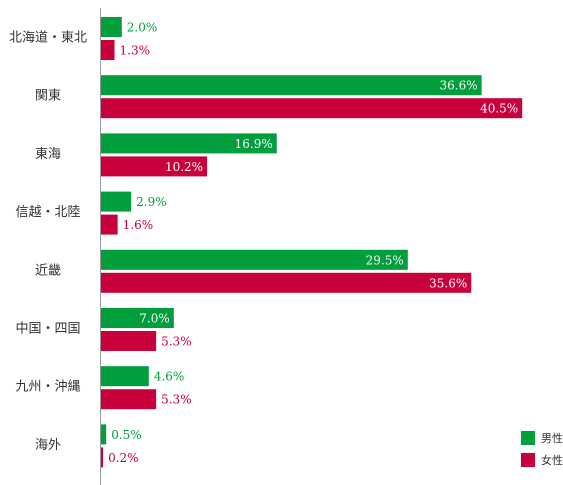 This screenshot has height=485, width=563. Describe the element at coordinates (385, 260) in the screenshot. I see `value-label: 29.5%` at that location.